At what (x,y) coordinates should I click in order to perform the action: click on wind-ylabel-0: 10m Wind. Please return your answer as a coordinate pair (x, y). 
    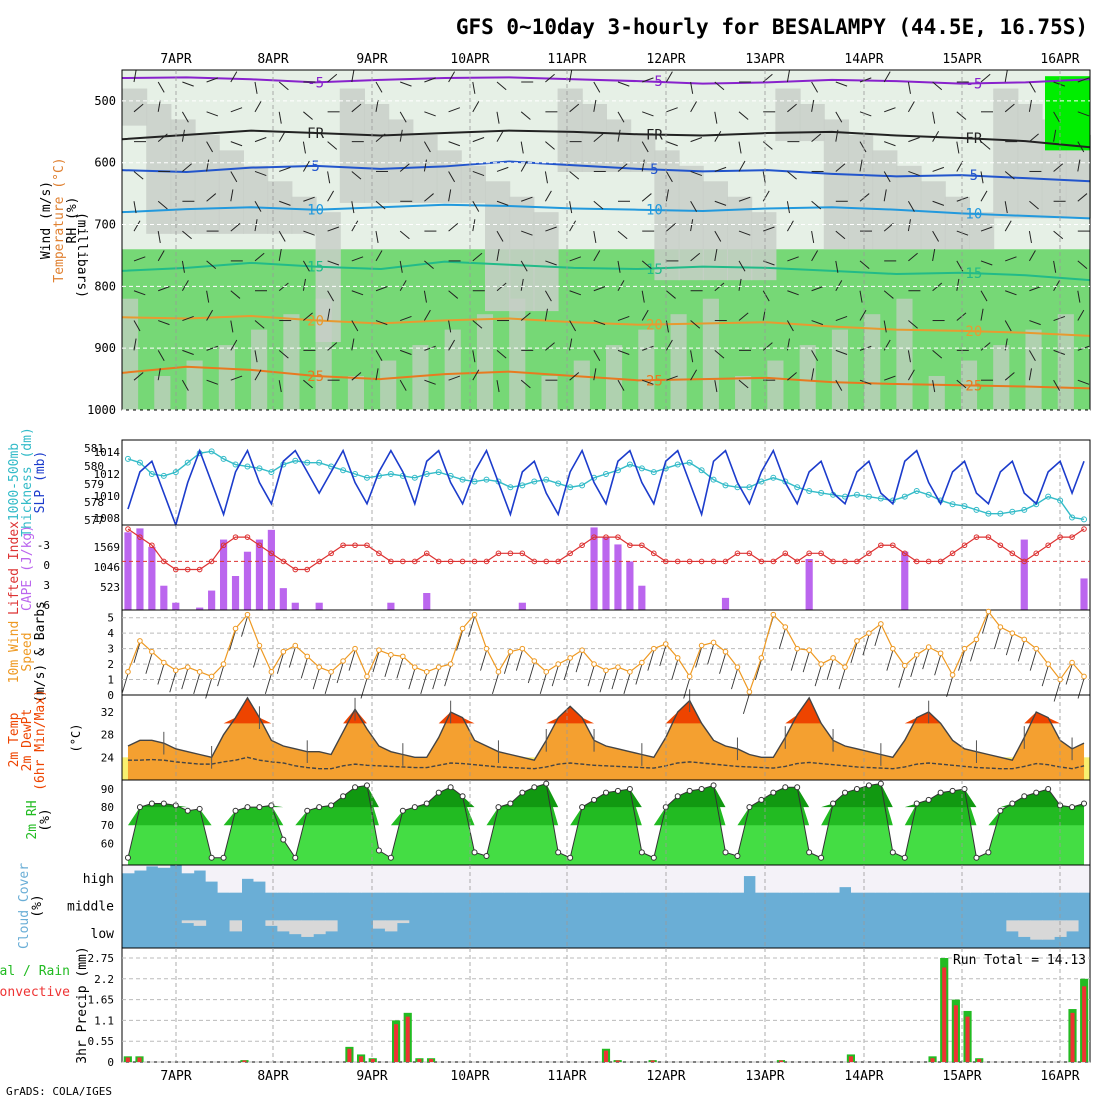
    Looking at the image, I should click on (14, 652).